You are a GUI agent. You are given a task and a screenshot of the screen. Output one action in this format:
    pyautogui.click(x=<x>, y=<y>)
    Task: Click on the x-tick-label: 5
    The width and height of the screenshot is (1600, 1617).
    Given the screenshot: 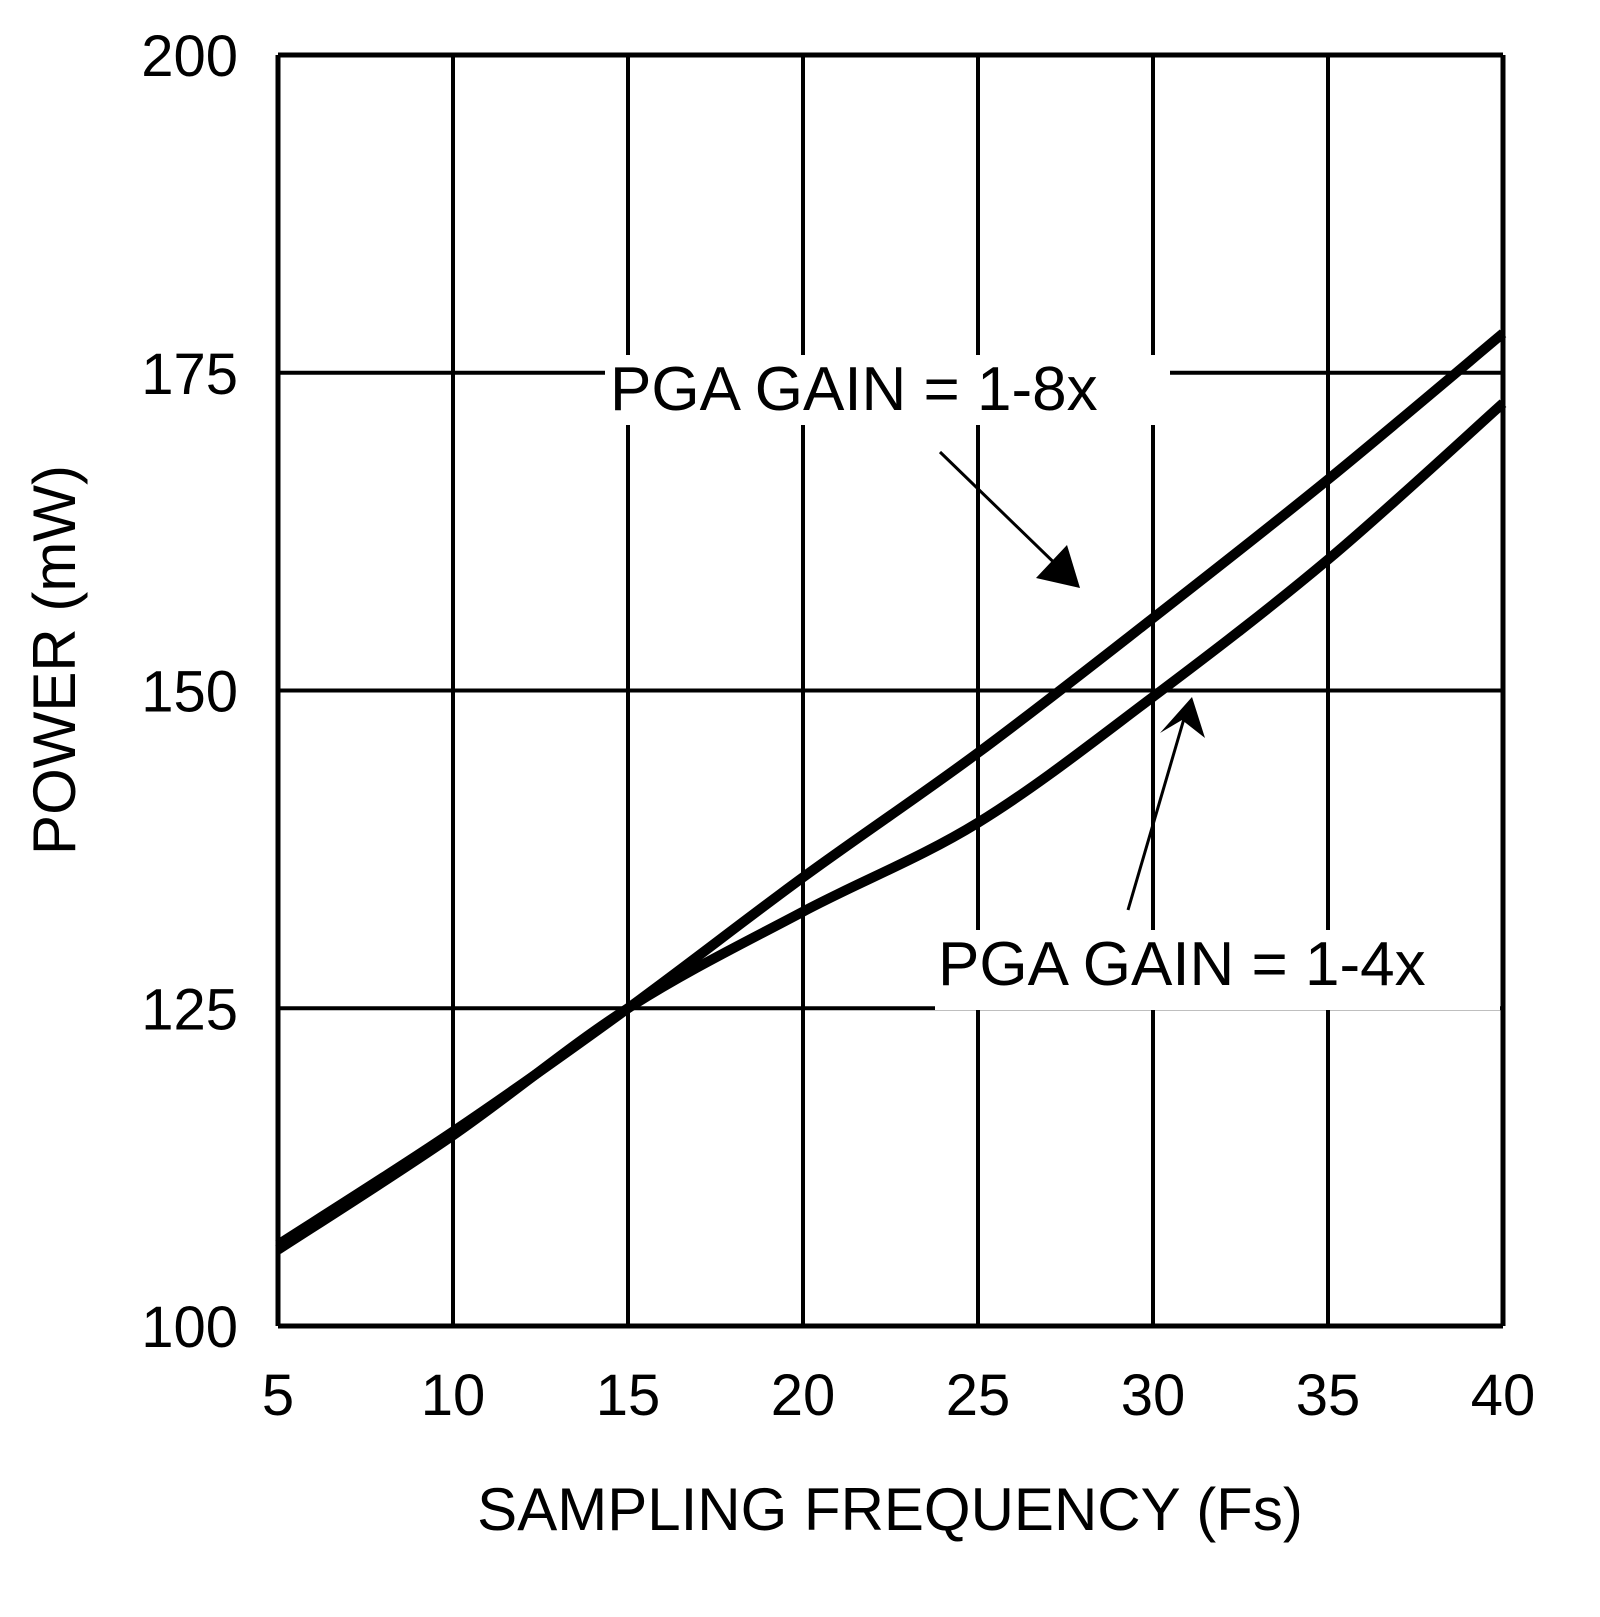 What is the action you would take?
    pyautogui.click(x=278, y=1395)
    